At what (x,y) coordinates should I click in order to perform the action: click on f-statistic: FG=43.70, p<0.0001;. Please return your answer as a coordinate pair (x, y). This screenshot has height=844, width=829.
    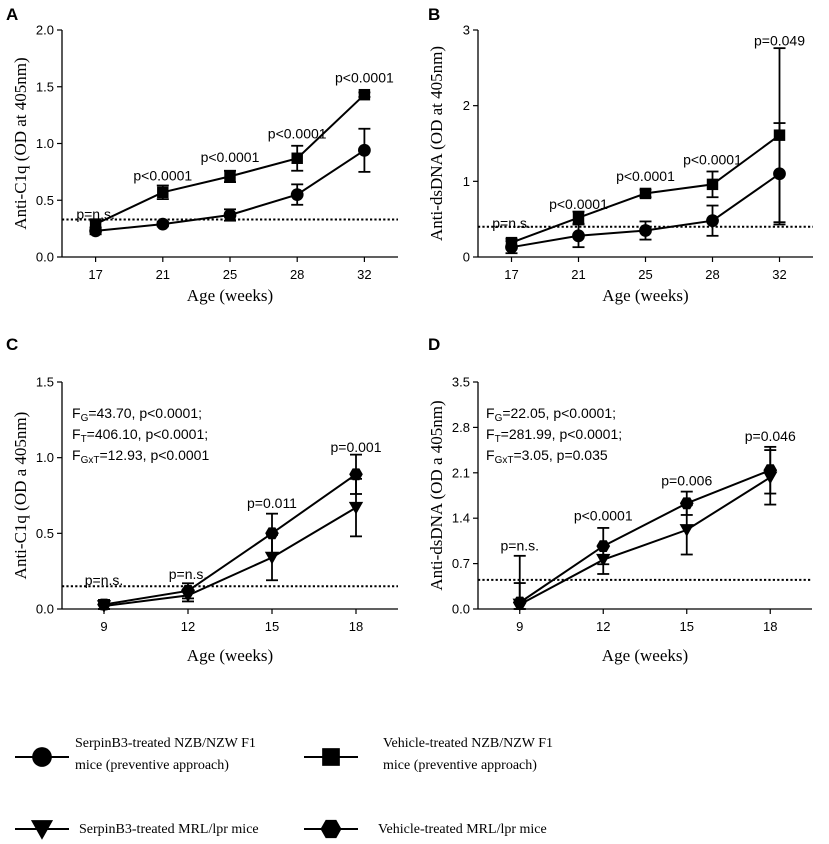
    Looking at the image, I should click on (137, 414).